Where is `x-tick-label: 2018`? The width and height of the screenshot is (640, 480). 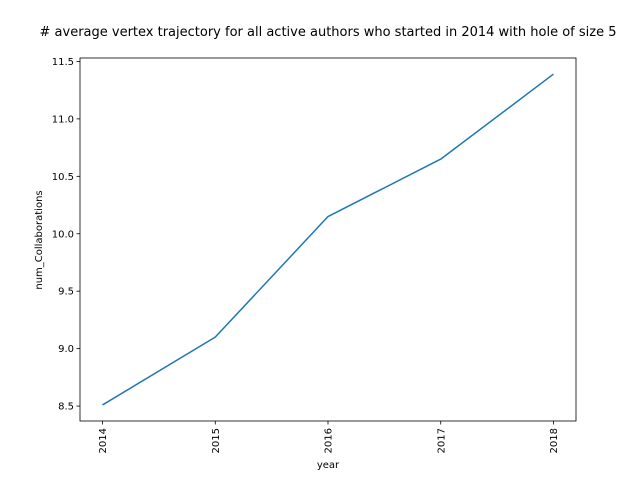 x-tick-label: 2018 is located at coordinates (554, 440).